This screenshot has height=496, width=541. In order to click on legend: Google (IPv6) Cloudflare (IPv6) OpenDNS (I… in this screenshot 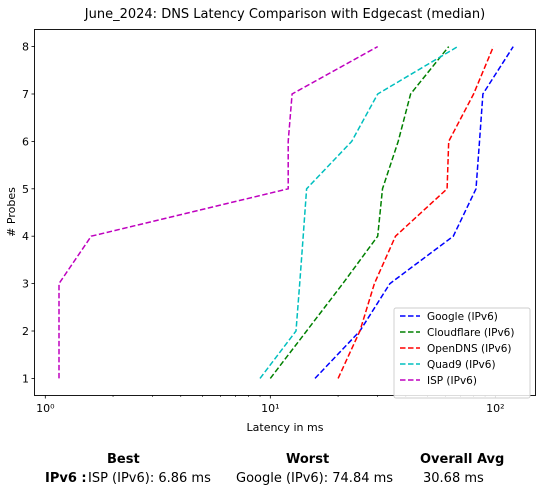, I will do `click(462, 353)`.